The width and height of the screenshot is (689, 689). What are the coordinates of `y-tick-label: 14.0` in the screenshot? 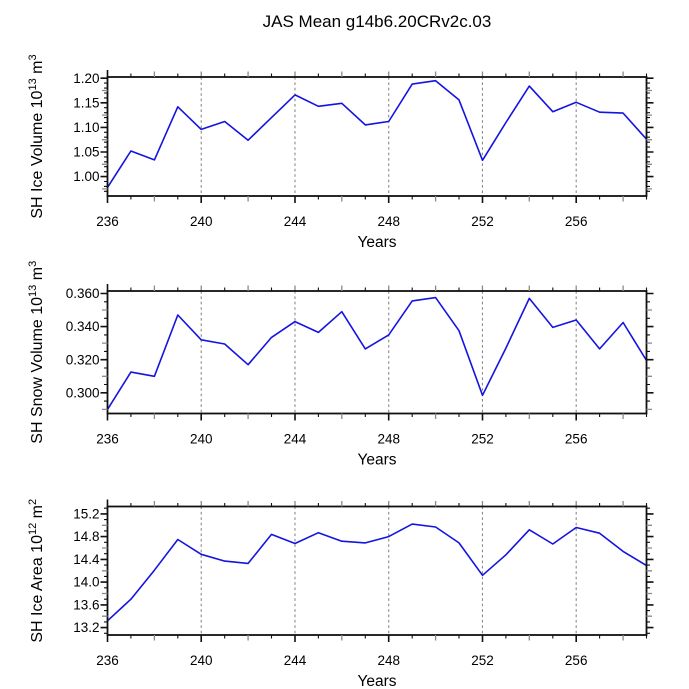 It's located at (86, 582).